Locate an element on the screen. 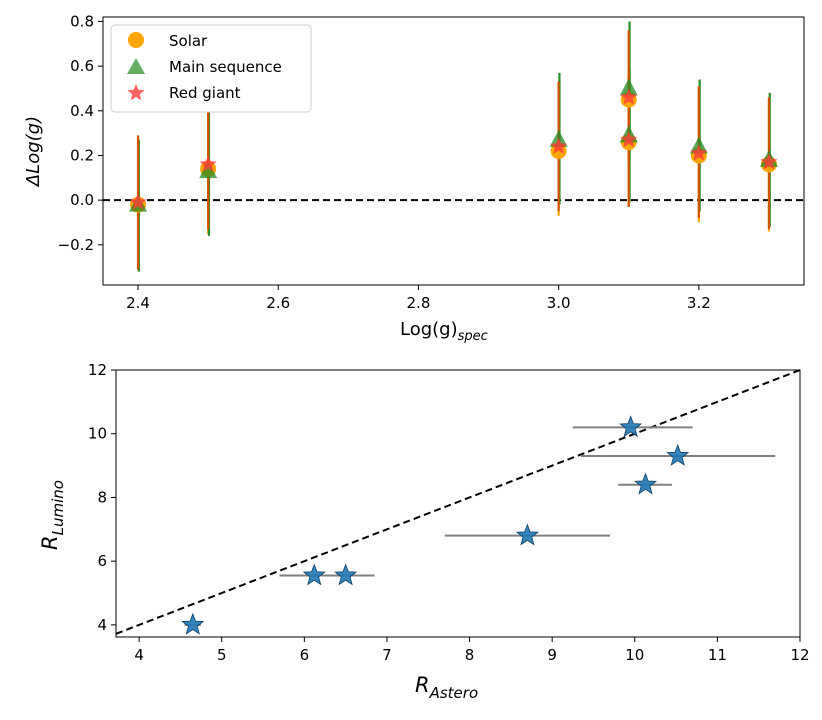 The height and width of the screenshot is (720, 822). bottom-x-tick-label-1: 5 is located at coordinates (222, 655).